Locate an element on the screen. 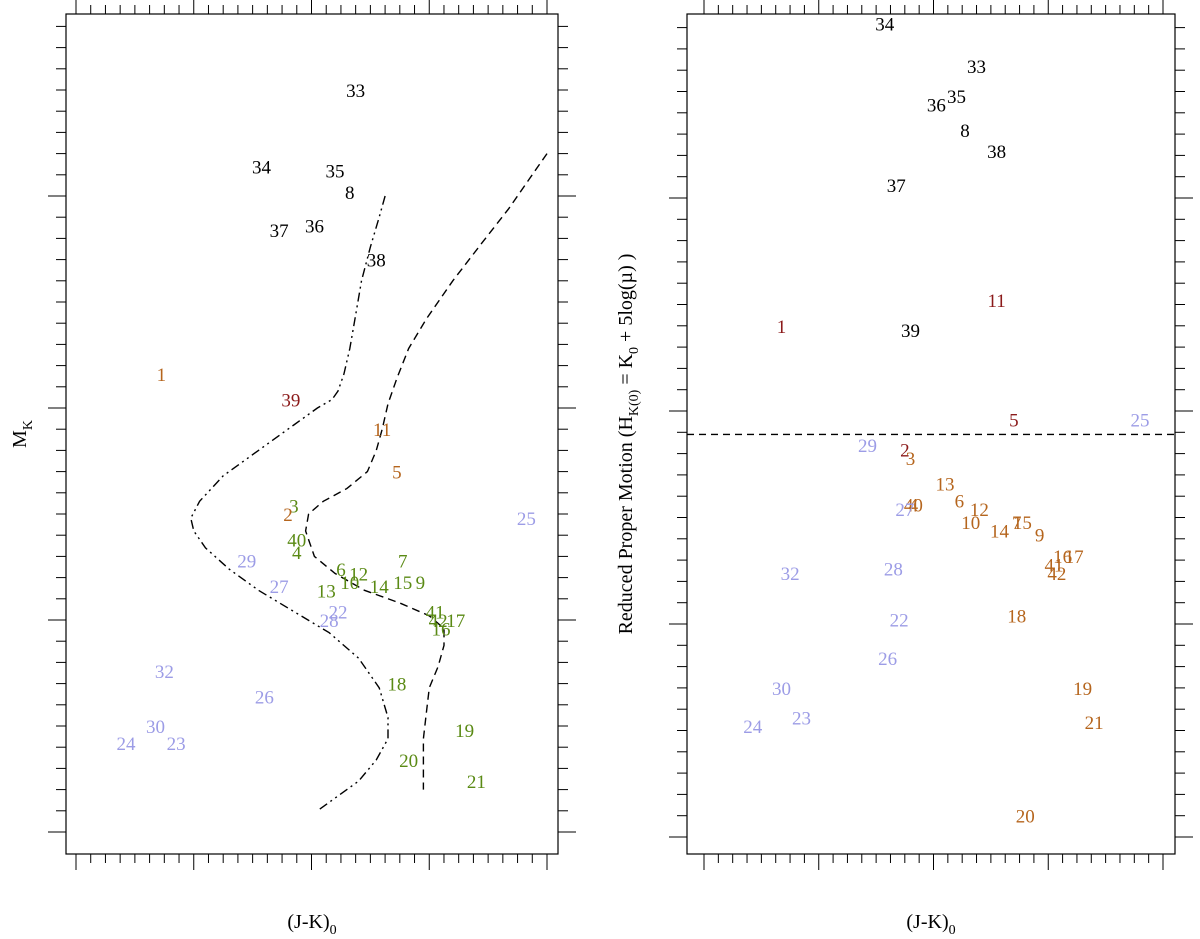 This screenshot has height=939, width=1200. star-label: 39 is located at coordinates (290, 401).